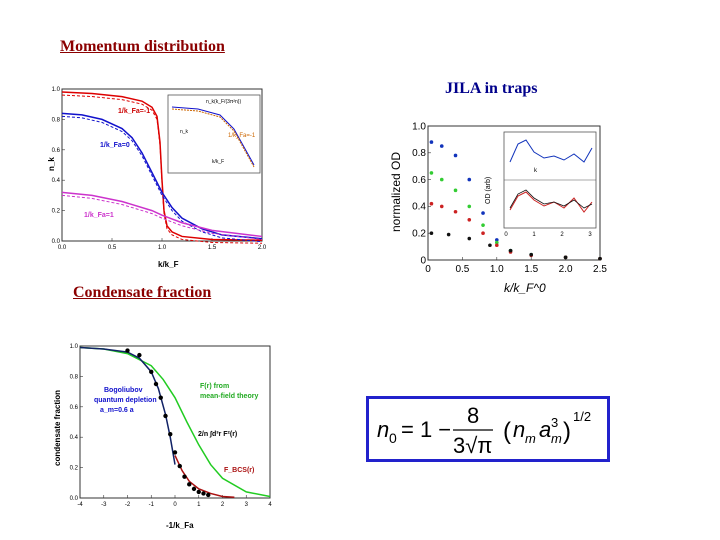 This screenshot has width=720, height=540. Describe the element at coordinates (199, 505) in the screenshot. I see `plot3-xtick-5: 1` at that location.